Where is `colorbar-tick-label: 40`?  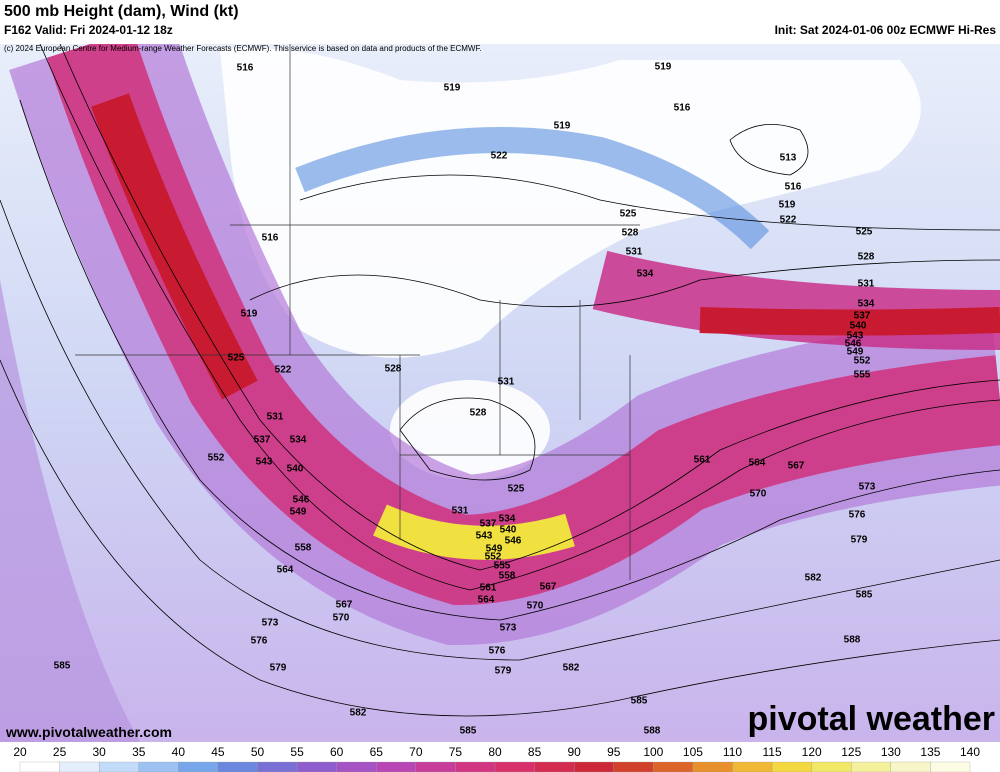
colorbar-tick-label: 40 is located at coordinates (179, 752).